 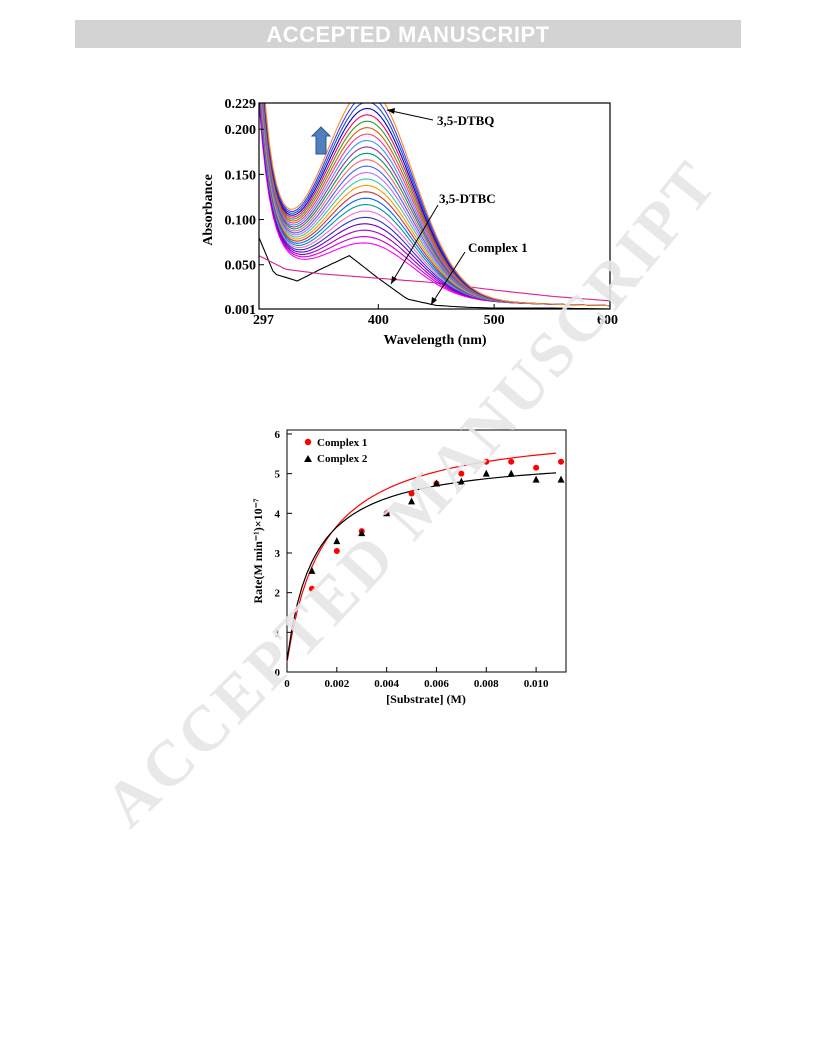 What do you see at coordinates (434, 301) in the screenshot?
I see `complex1-arrowhead` at bounding box center [434, 301].